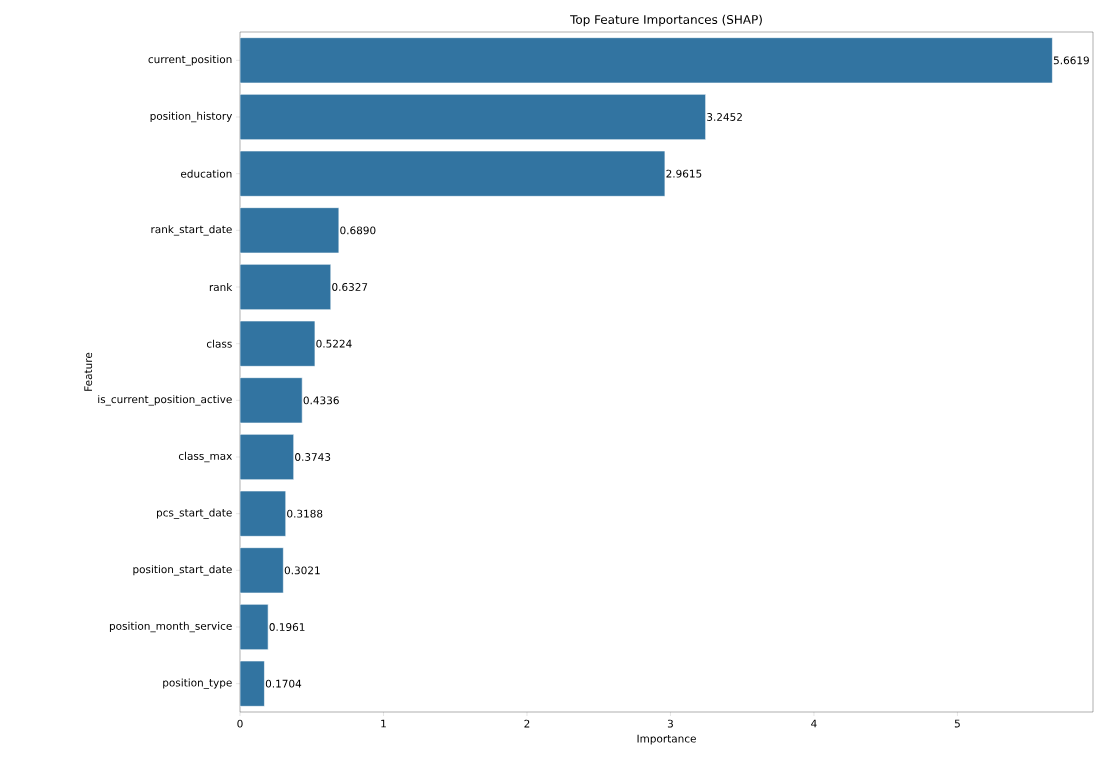 This screenshot has width=1110, height=762. What do you see at coordinates (219, 343) in the screenshot?
I see `y-tick-label: class` at bounding box center [219, 343].